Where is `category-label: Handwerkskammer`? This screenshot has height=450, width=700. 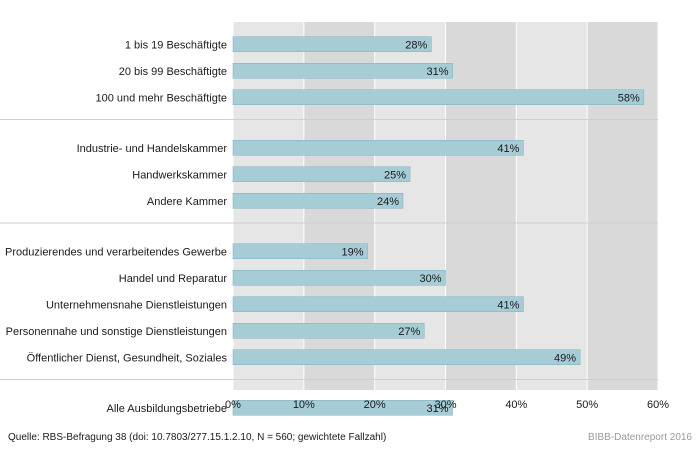
category-label: Handwerkskammer is located at coordinates (179, 175).